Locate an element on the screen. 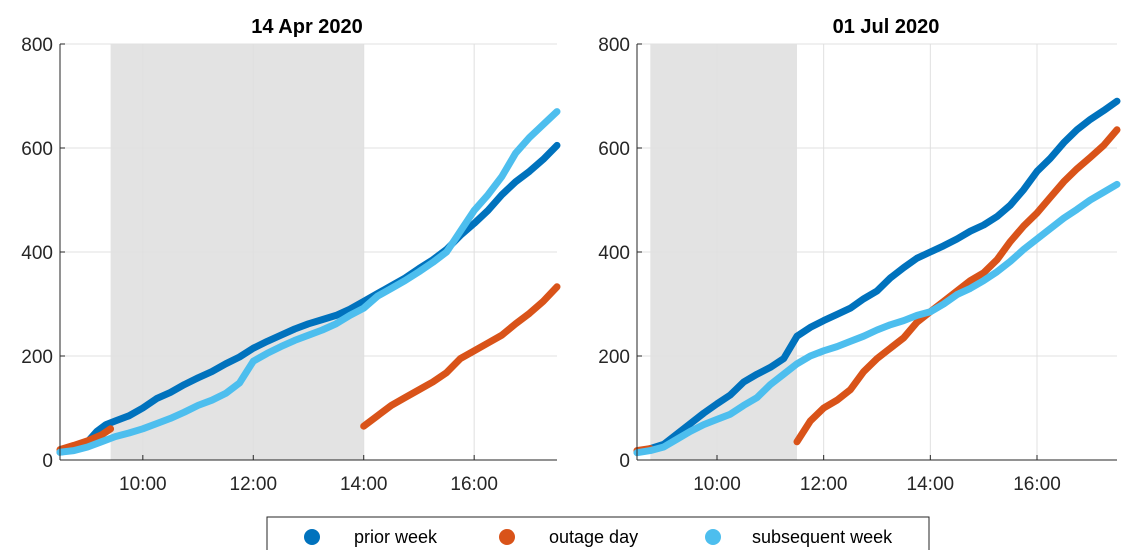 Image resolution: width=1124 pixels, height=550 pixels. legend-marker-subsequent-week is located at coordinates (713, 537).